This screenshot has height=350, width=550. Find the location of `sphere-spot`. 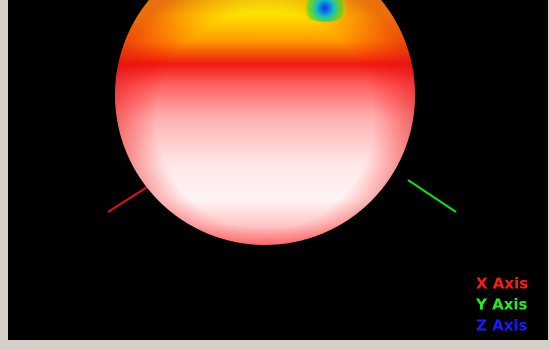

sphere-spot is located at coordinates (325, 11).